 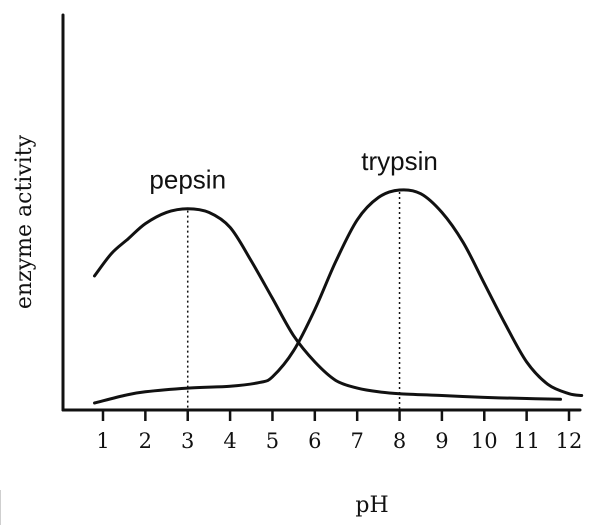 I want to click on series-label-pepsin: pepsin, so click(x=187, y=180).